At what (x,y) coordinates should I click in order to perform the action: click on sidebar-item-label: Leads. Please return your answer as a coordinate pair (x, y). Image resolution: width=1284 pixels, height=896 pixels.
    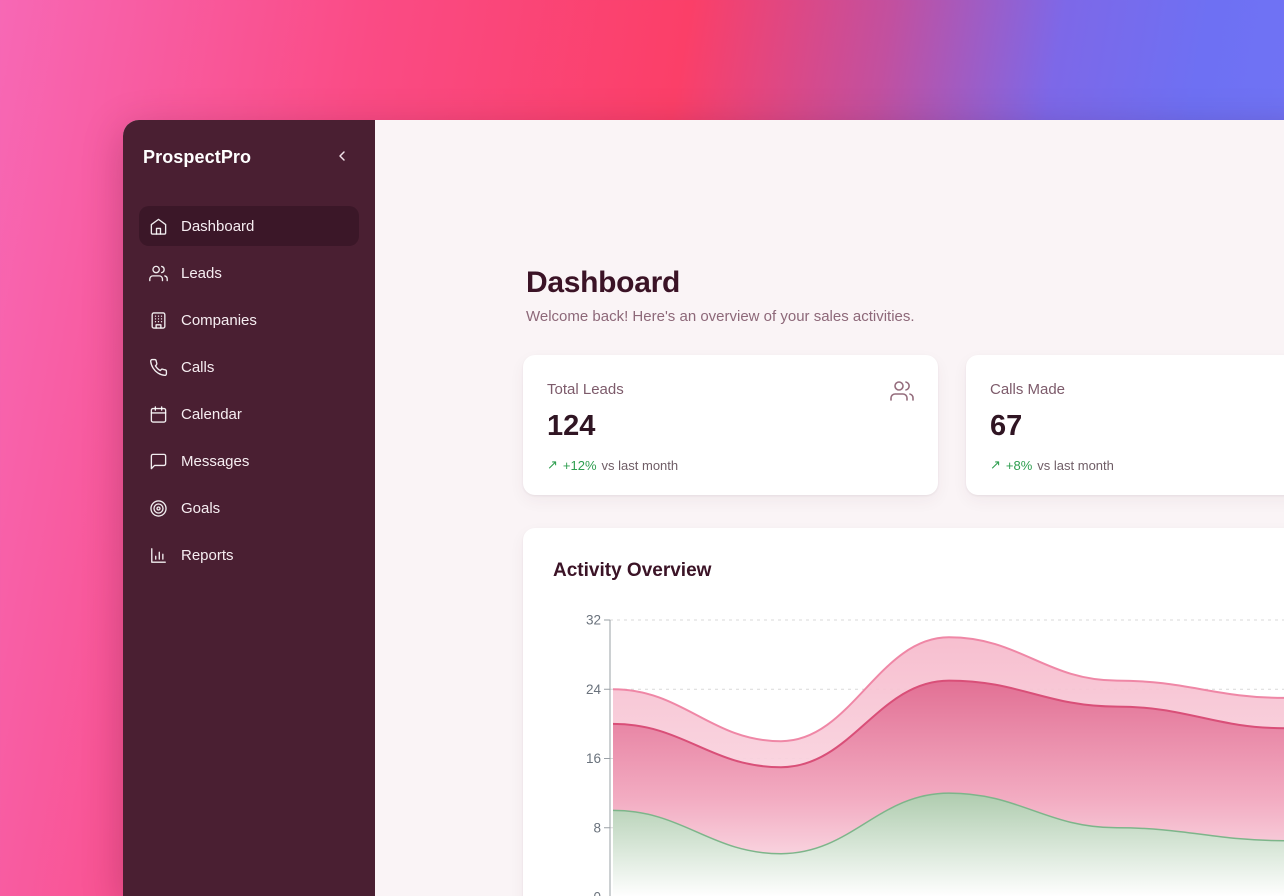
    Looking at the image, I should click on (201, 273).